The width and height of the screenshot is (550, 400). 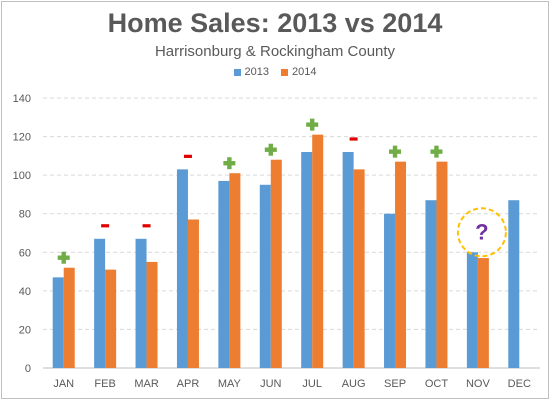 I want to click on bar-2013-jan, so click(x=58, y=322).